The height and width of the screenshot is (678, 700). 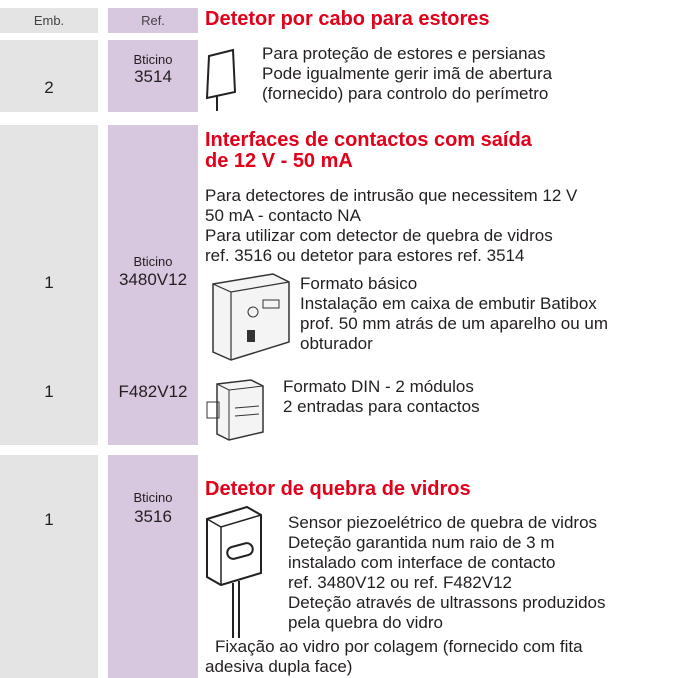 I want to click on ref-code: 3516, so click(x=153, y=516).